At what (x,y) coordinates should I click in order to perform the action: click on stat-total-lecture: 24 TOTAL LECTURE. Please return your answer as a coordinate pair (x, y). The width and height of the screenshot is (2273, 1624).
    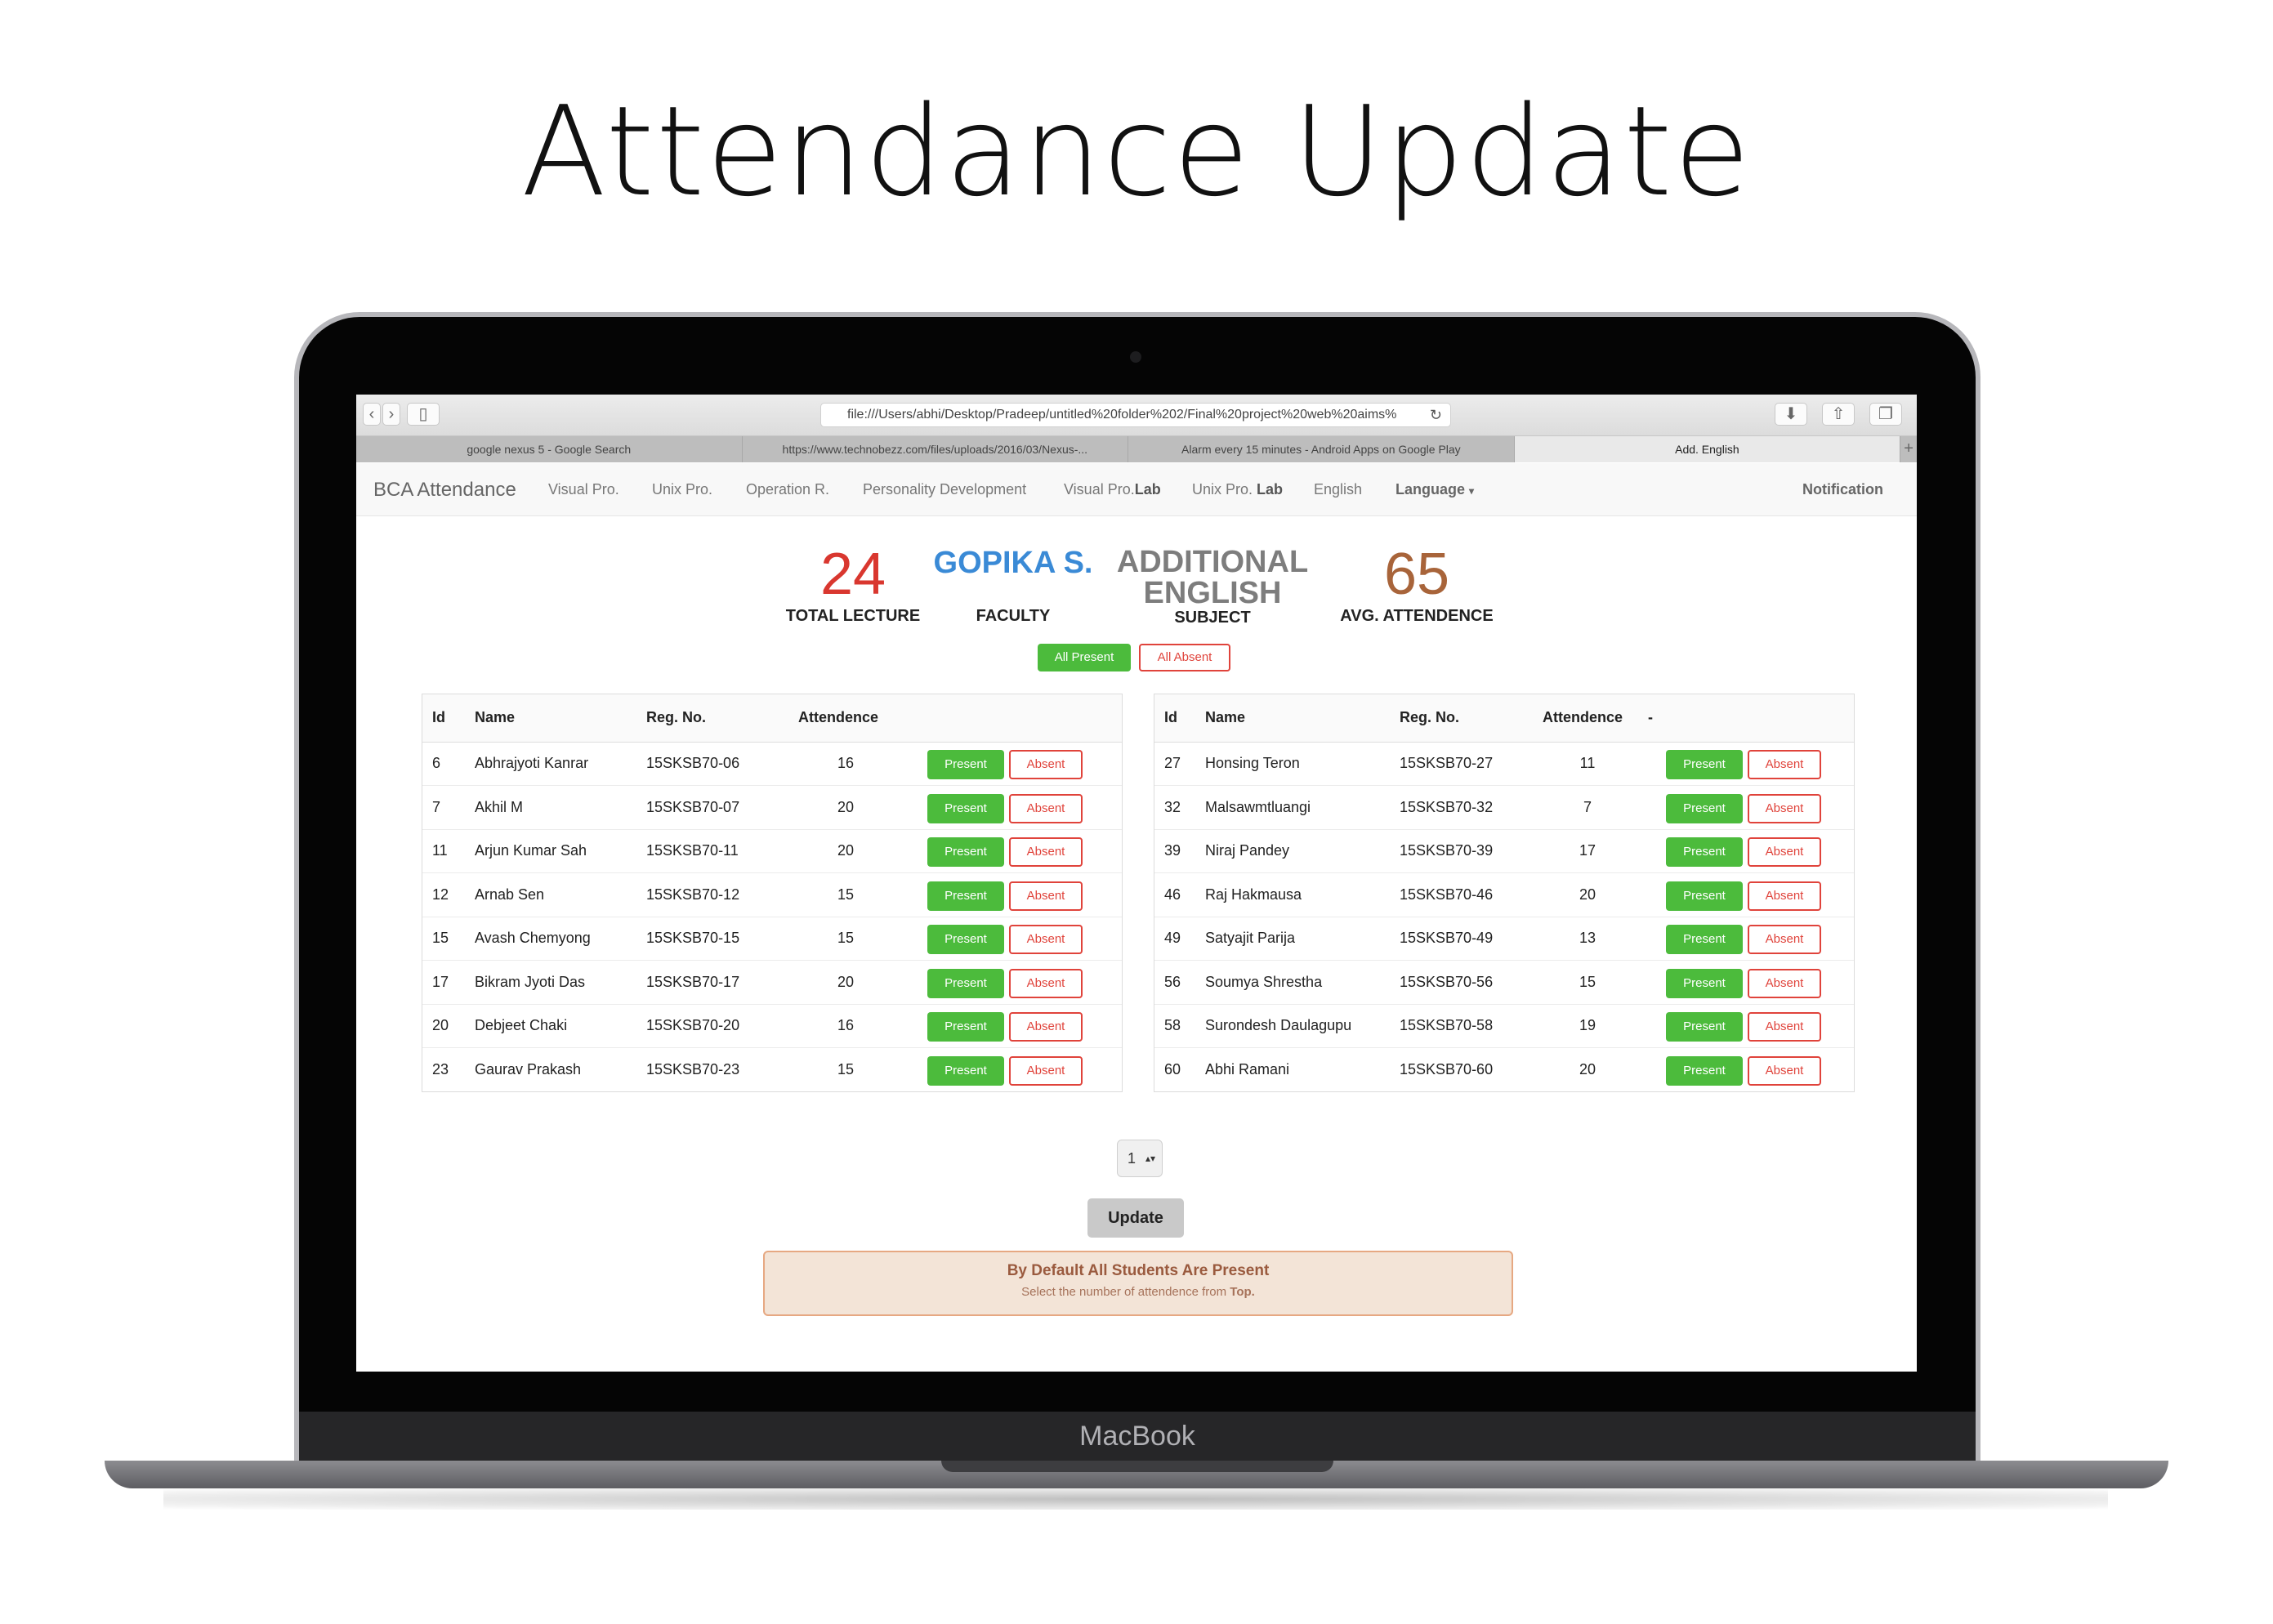
    Looking at the image, I should click on (853, 585).